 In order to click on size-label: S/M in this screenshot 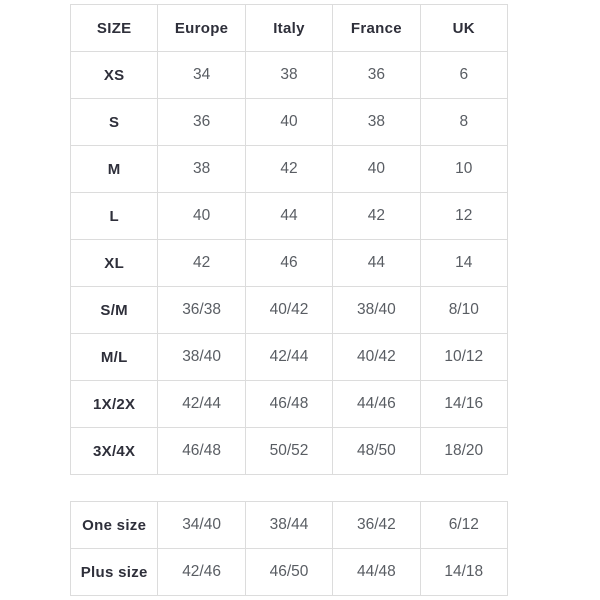, I will do `click(114, 310)`.